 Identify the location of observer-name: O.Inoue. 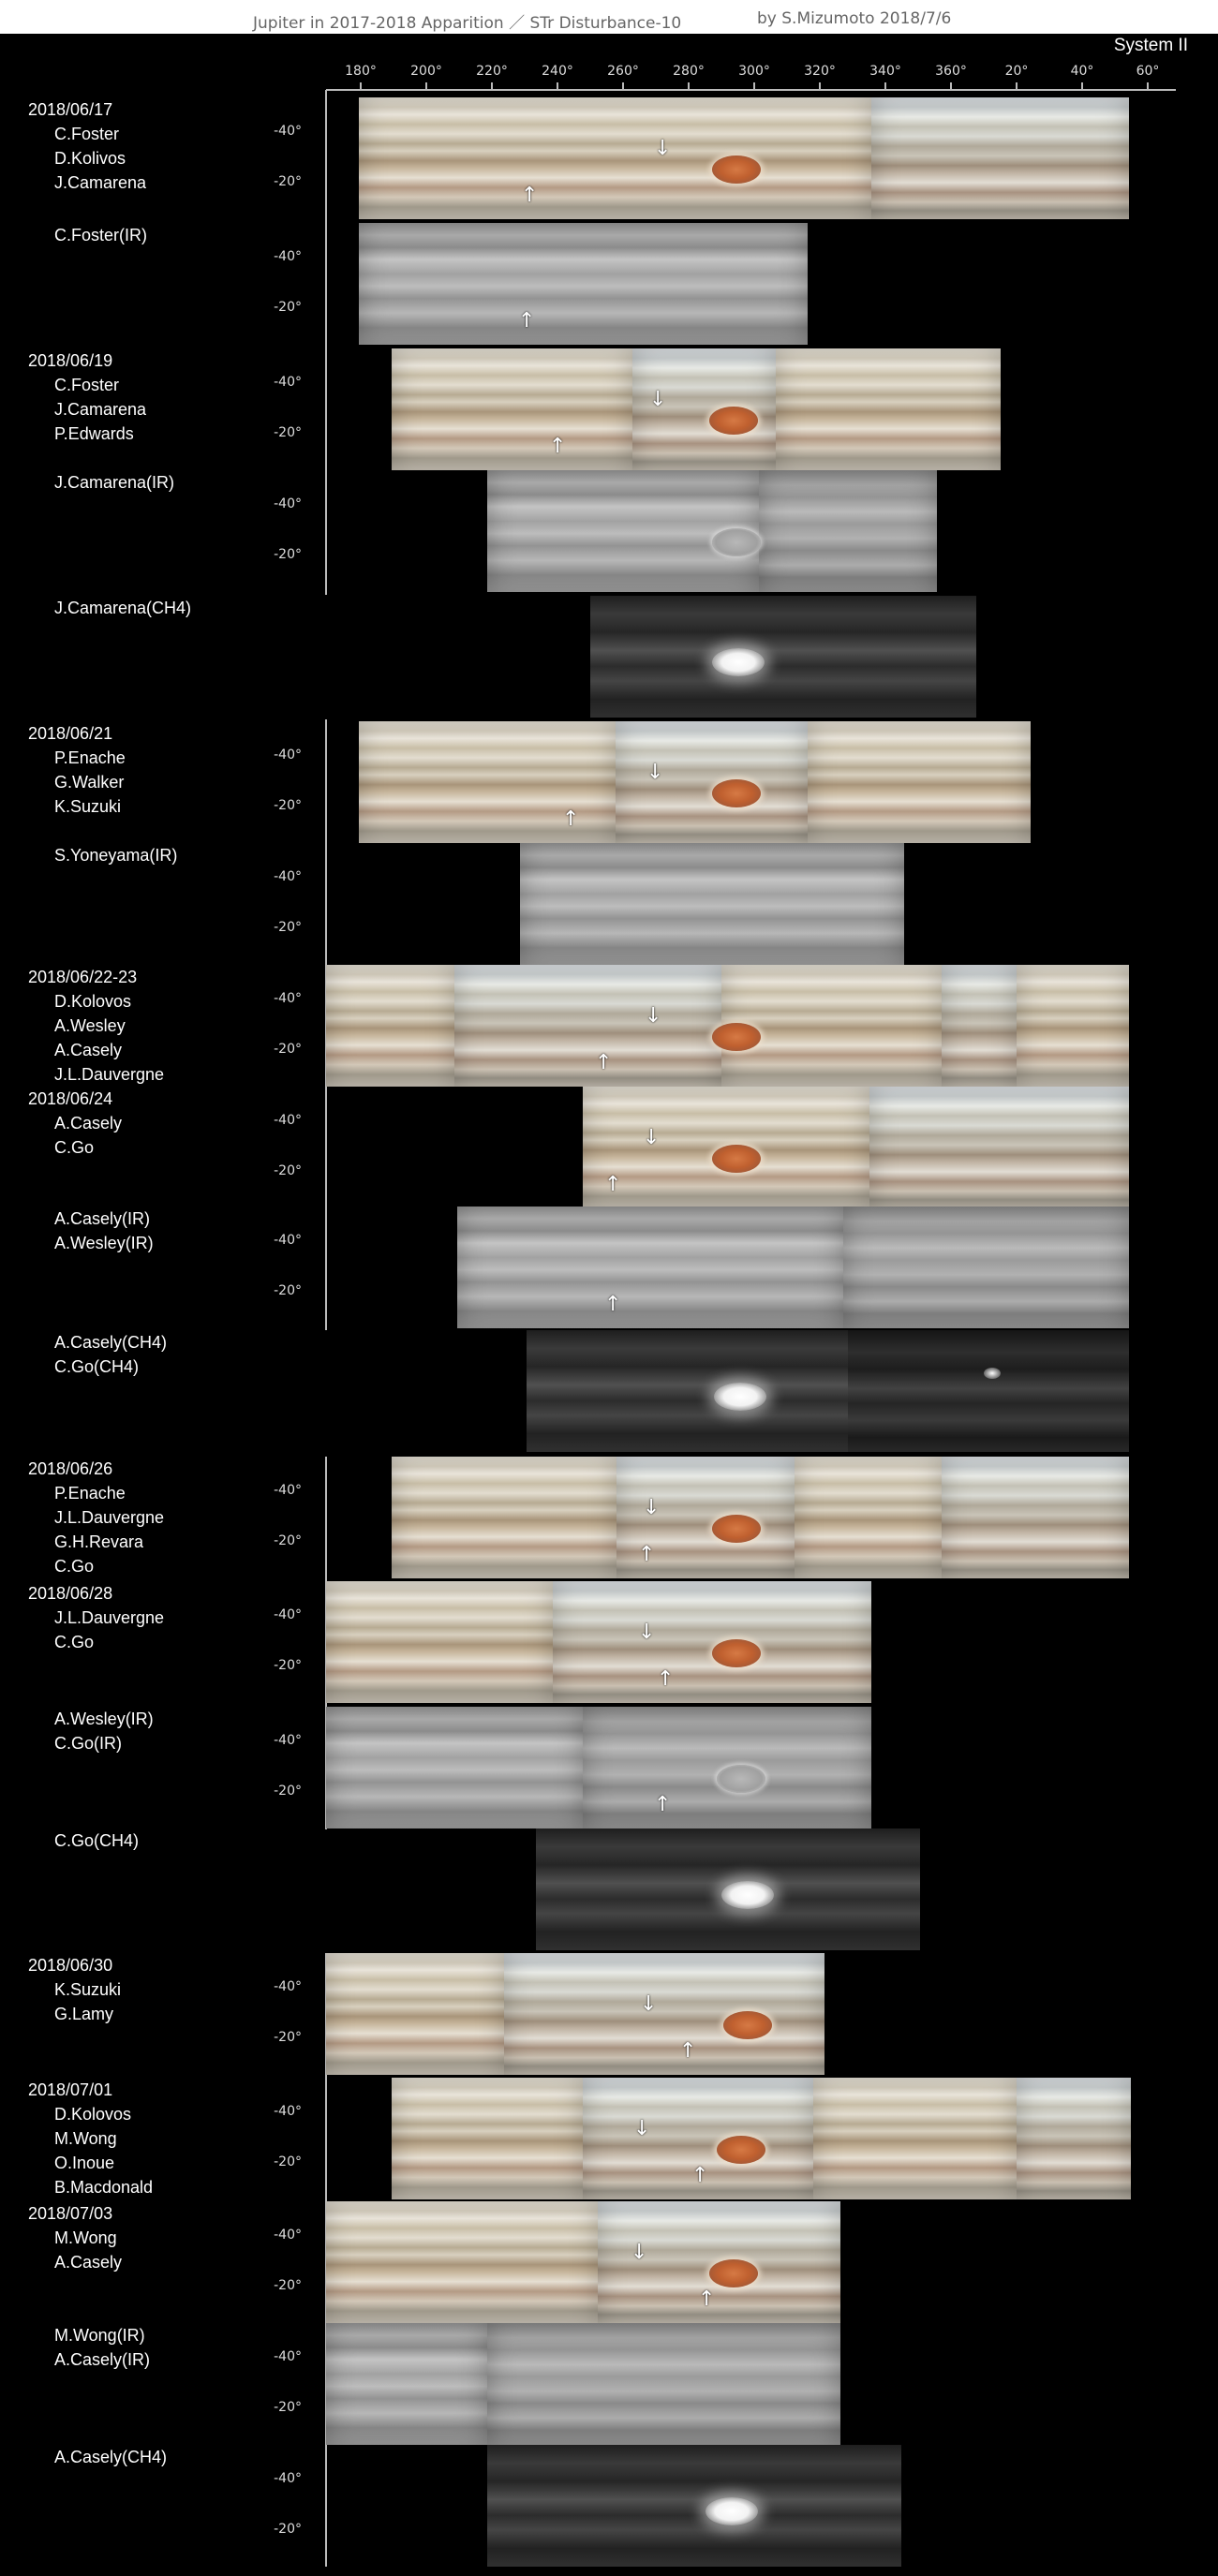
(84, 2163).